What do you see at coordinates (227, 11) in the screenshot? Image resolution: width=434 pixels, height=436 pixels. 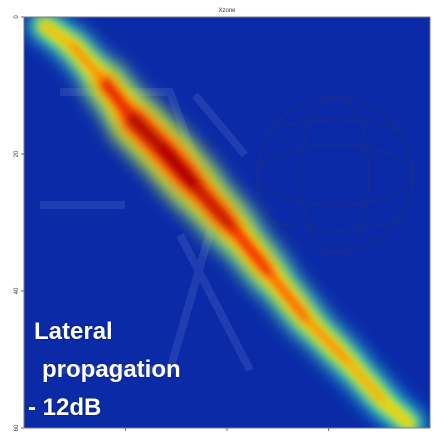 I see `chart-title: Xzone` at bounding box center [227, 11].